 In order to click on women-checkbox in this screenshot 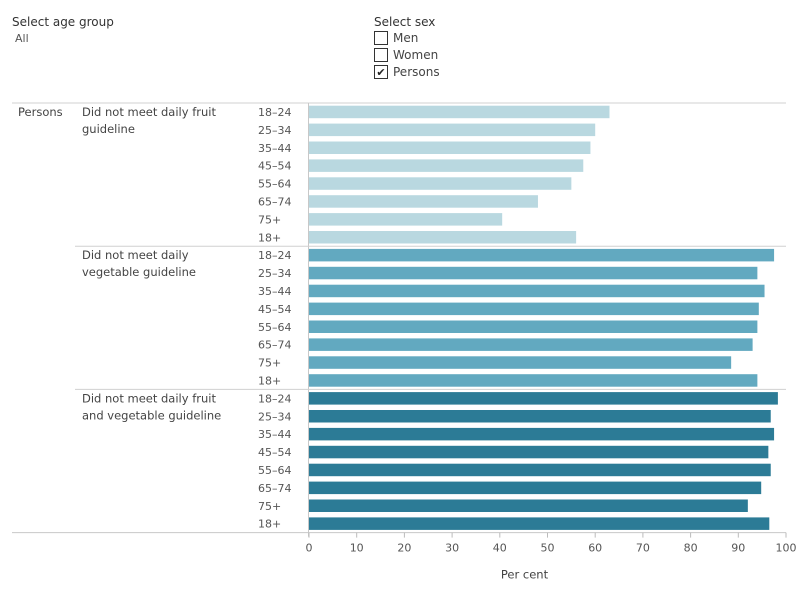, I will do `click(381, 55)`.